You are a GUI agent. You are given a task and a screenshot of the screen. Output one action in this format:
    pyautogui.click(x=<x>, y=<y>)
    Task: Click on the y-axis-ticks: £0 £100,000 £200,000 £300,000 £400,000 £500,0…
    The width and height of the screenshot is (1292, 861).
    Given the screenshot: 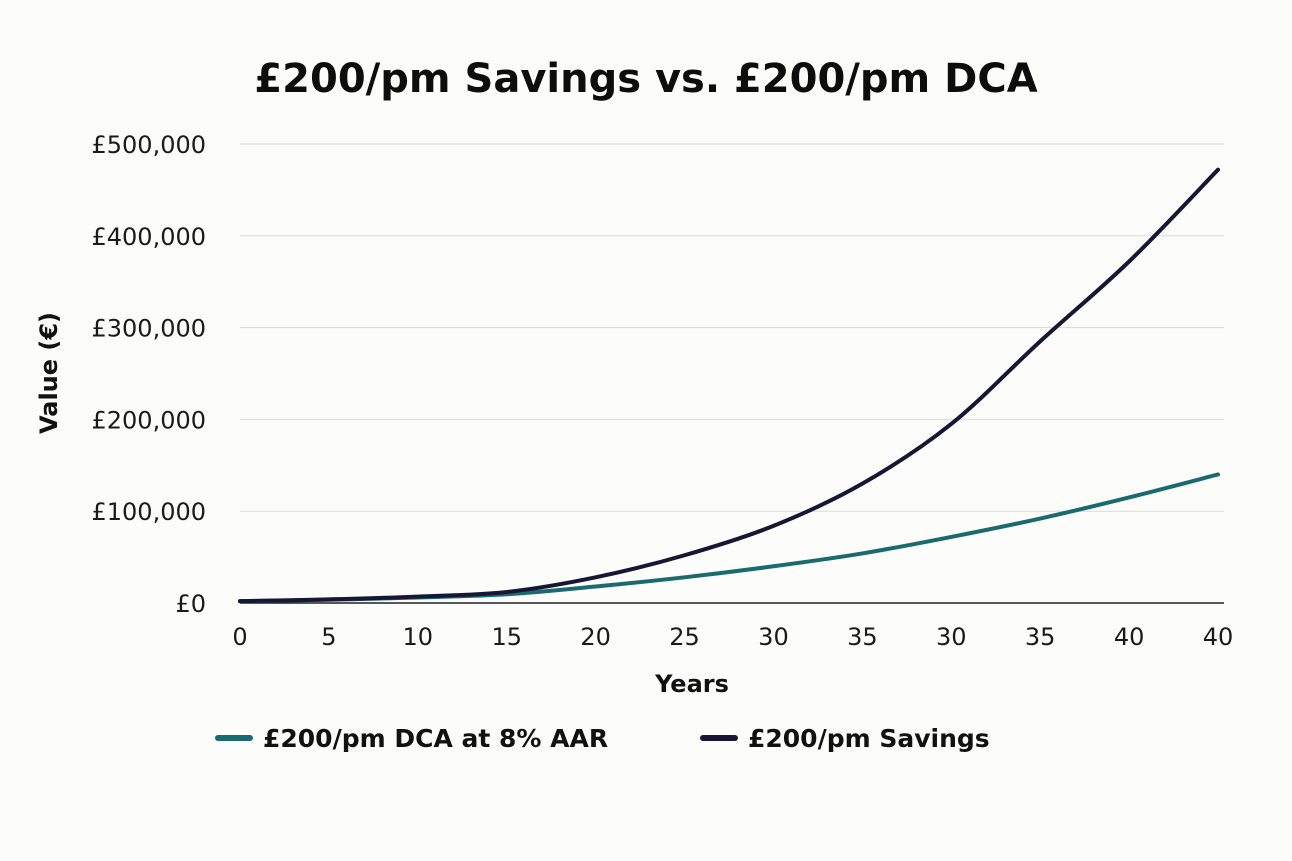 What is the action you would take?
    pyautogui.click(x=148, y=374)
    